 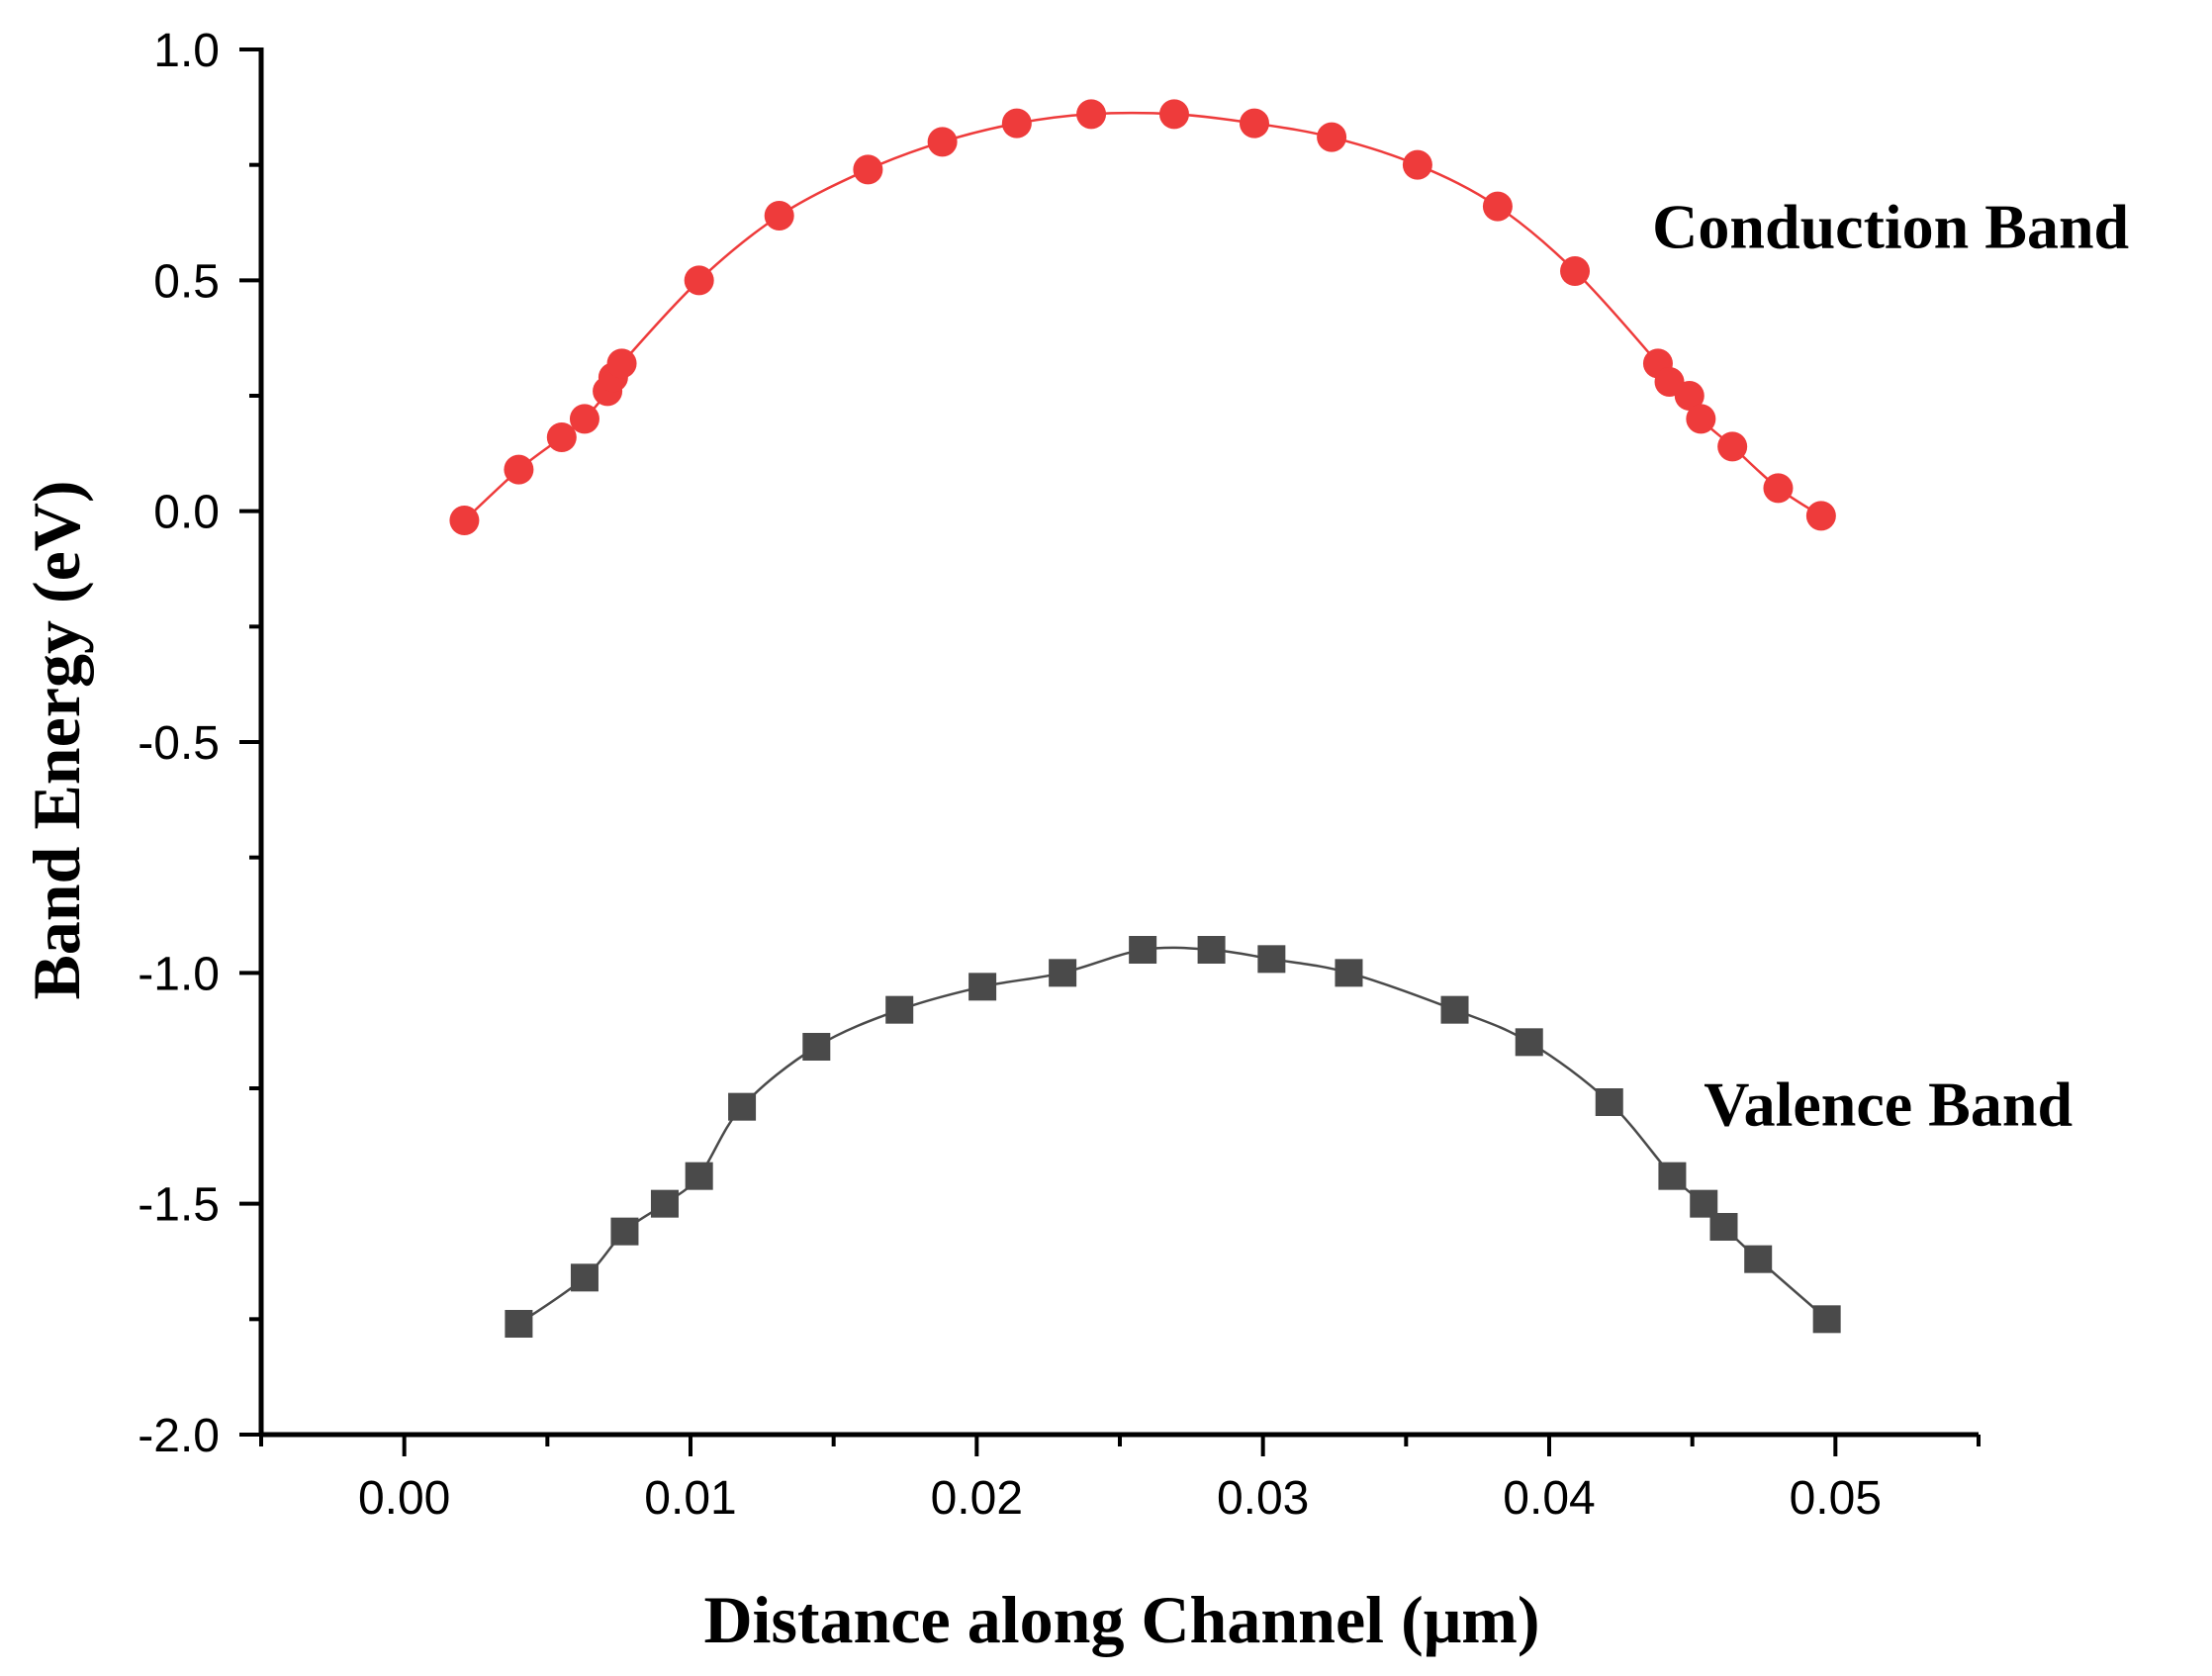 What do you see at coordinates (1121, 1619) in the screenshot?
I see `x-axis-title: Distance along Channel (μm)` at bounding box center [1121, 1619].